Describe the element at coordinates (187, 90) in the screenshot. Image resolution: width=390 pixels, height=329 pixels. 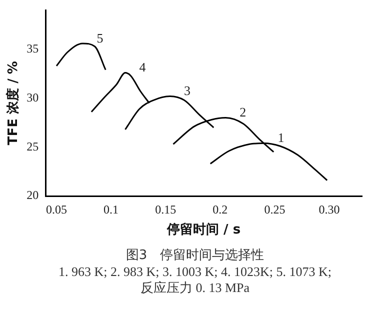
I see `series-label: 3` at that location.